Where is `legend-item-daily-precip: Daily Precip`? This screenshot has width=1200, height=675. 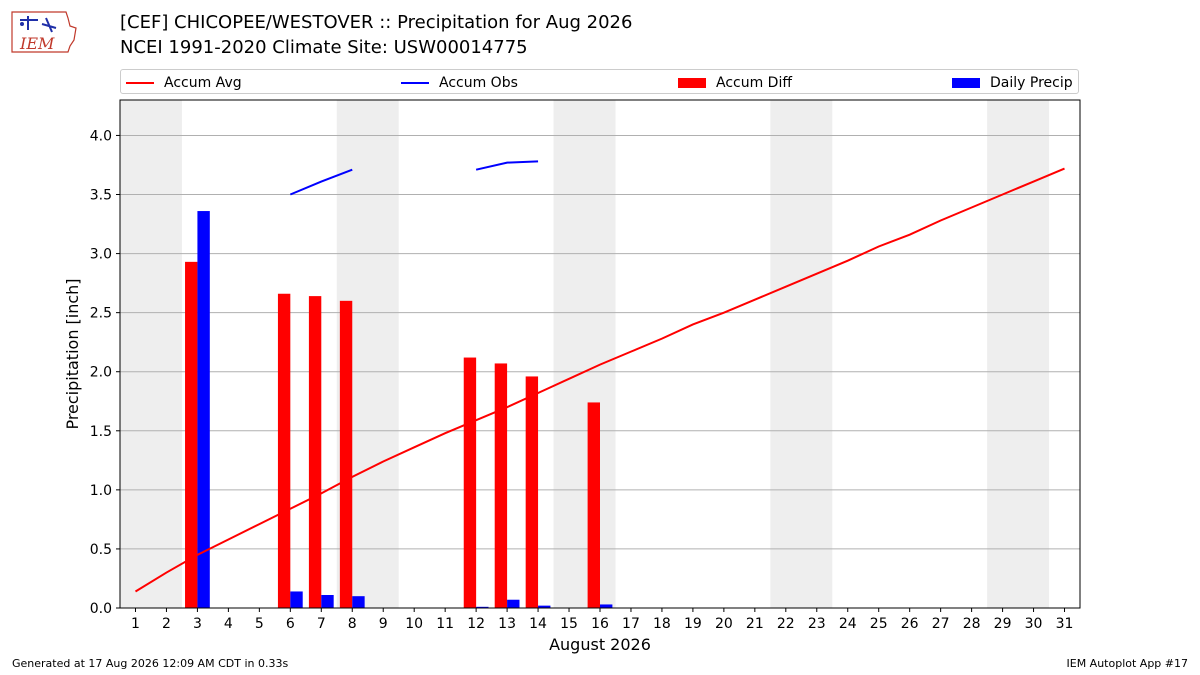
legend-item-daily-precip: Daily Precip is located at coordinates (1012, 82).